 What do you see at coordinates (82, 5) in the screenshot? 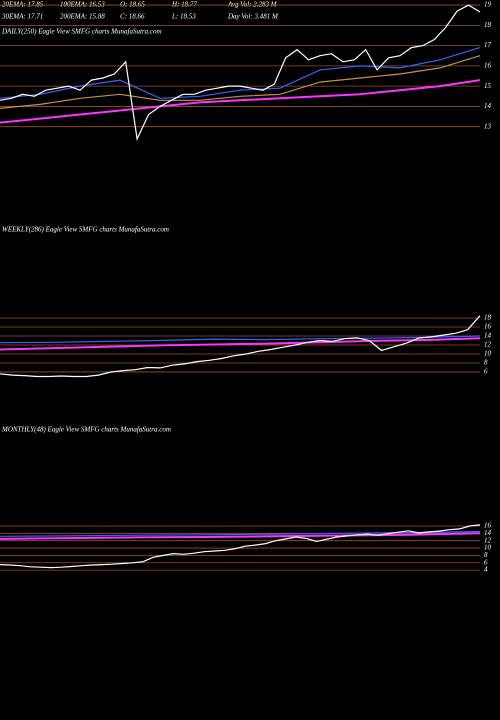
I see `header-stat: 100EMA: 16.53` at bounding box center [82, 5].